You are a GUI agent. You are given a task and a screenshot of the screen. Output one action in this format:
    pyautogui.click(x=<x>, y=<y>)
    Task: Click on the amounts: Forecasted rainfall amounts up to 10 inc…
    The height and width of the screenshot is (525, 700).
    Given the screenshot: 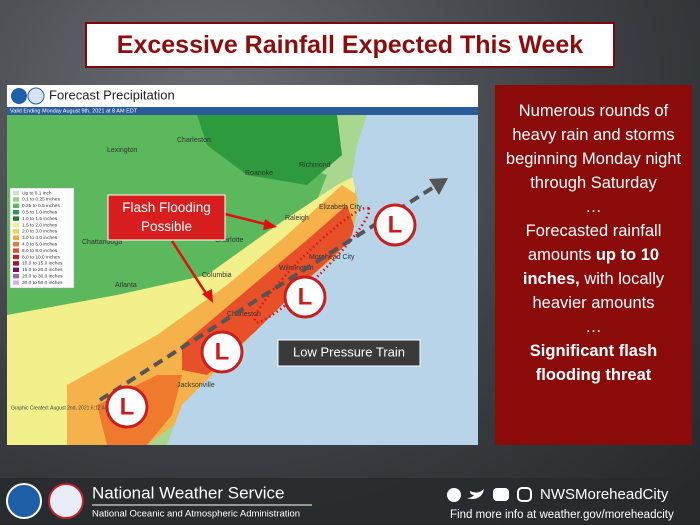 What is the action you would take?
    pyautogui.click(x=593, y=267)
    